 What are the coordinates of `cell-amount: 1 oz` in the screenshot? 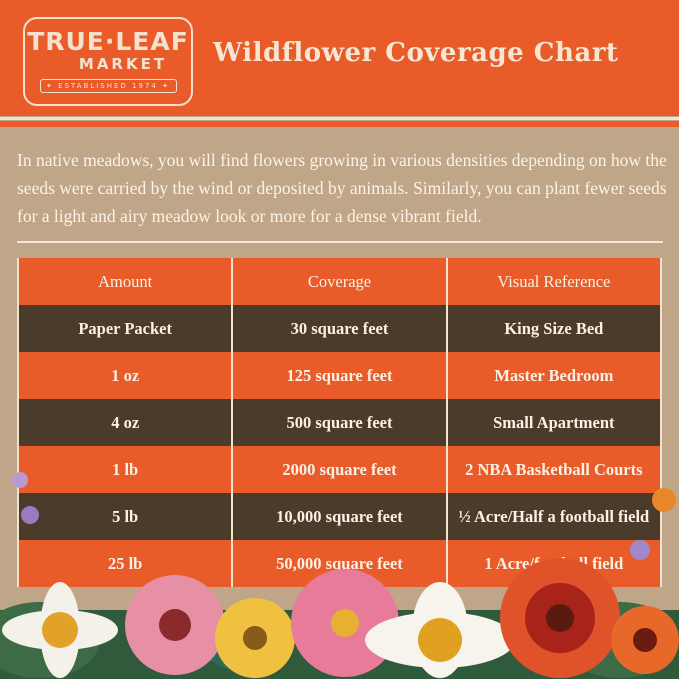 It's located at (125, 375).